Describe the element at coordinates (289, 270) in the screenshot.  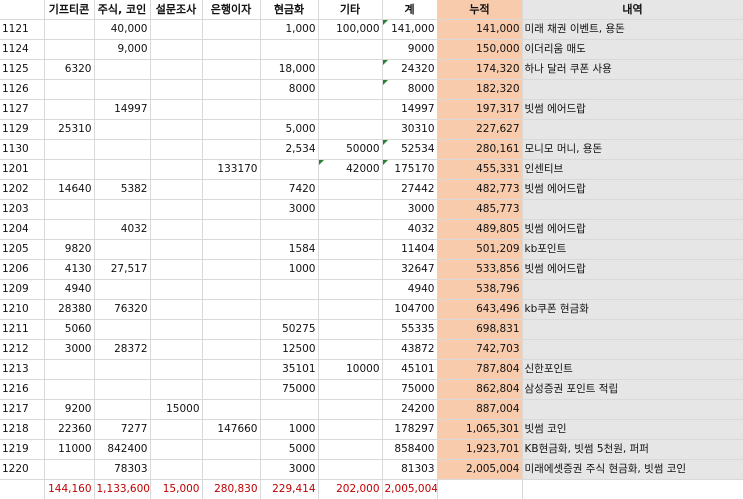
I see `cash-cell: 1000` at that location.